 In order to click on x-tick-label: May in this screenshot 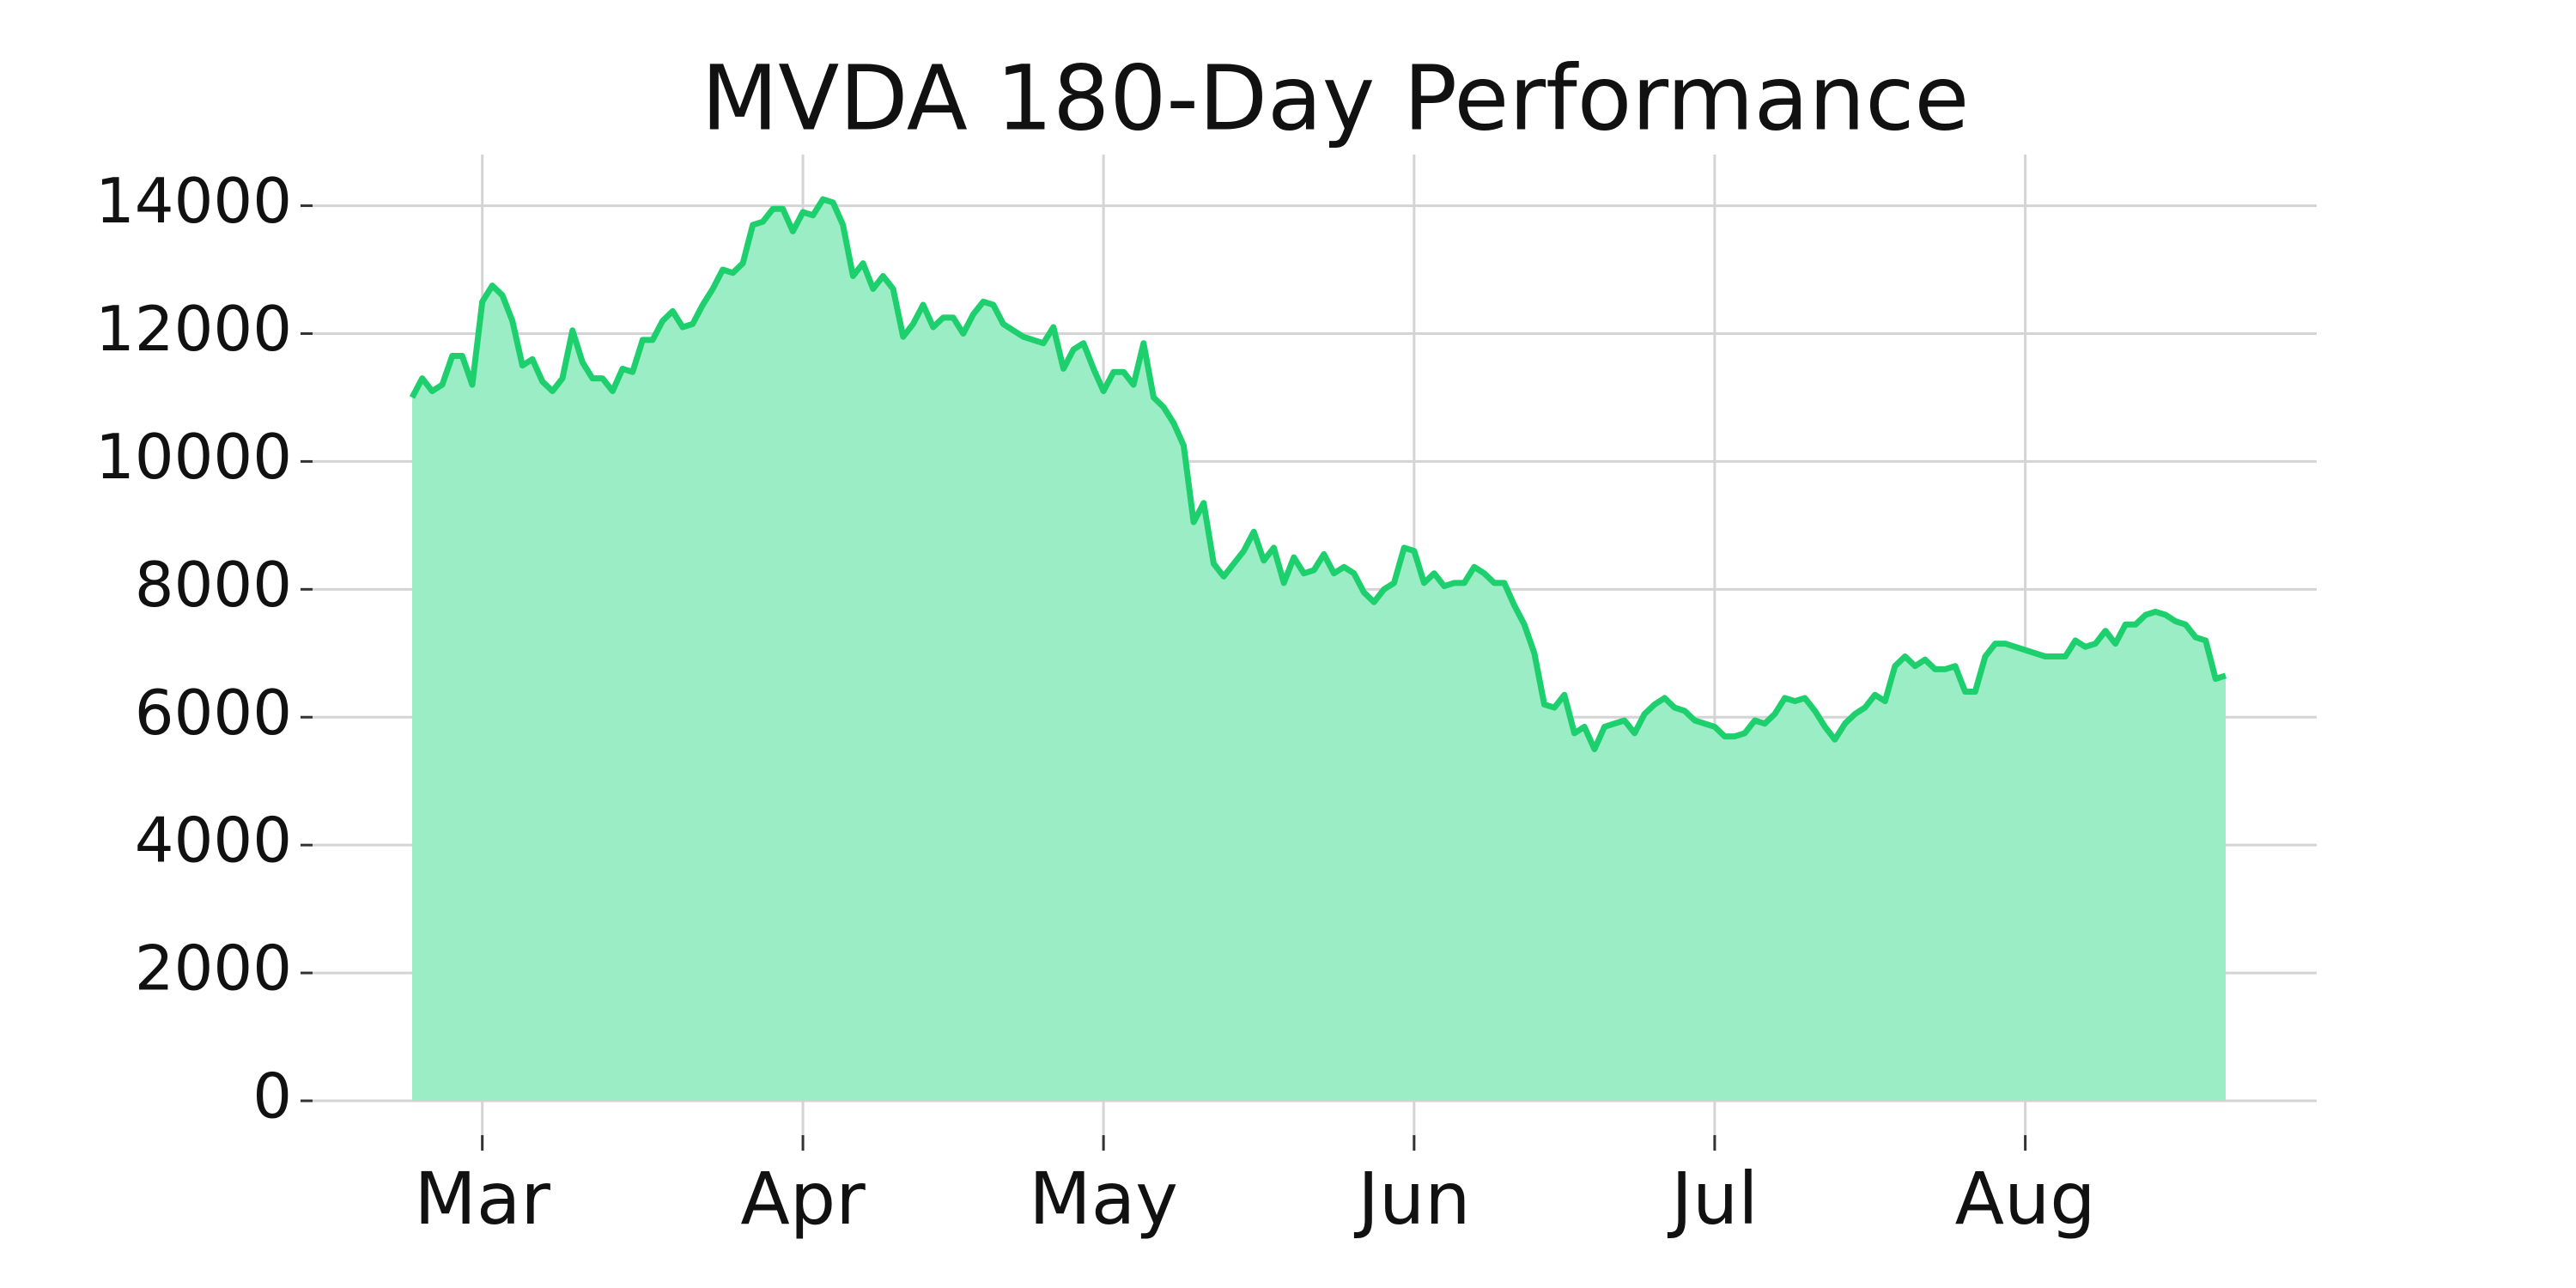, I will do `click(1103, 1199)`.